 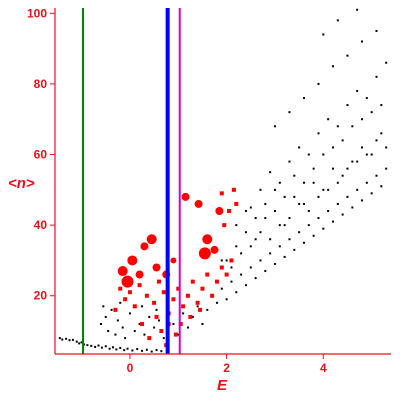 What do you see at coordinates (41, 84) in the screenshot?
I see `y-tick-label-3: 80` at bounding box center [41, 84].